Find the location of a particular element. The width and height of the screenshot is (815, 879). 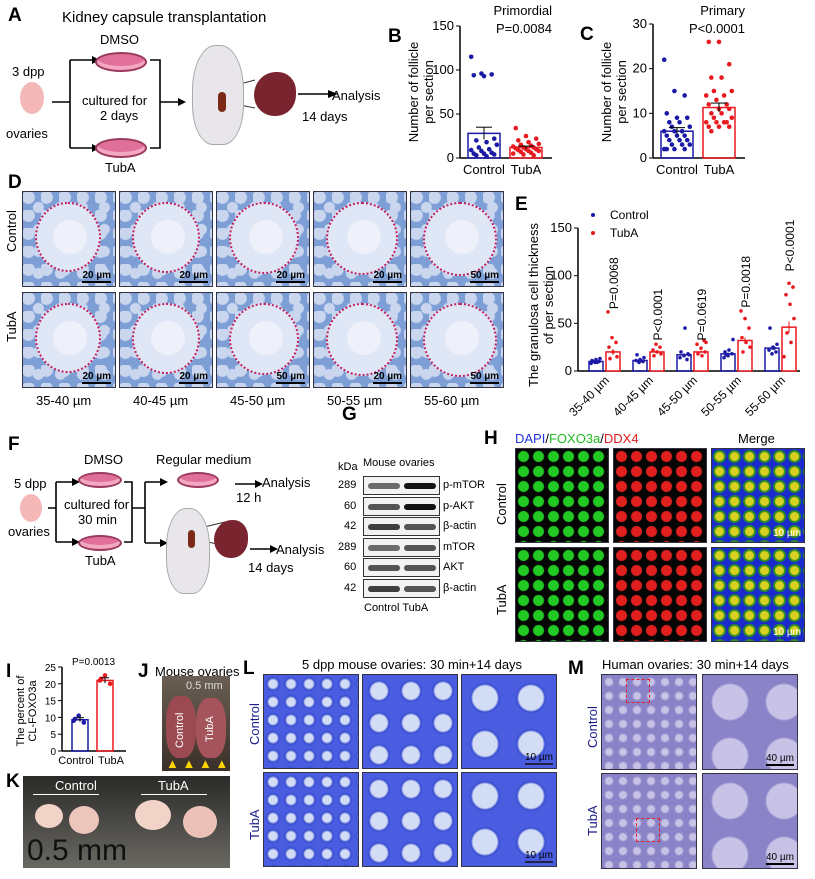

kda-label: kDa is located at coordinates (348, 467).